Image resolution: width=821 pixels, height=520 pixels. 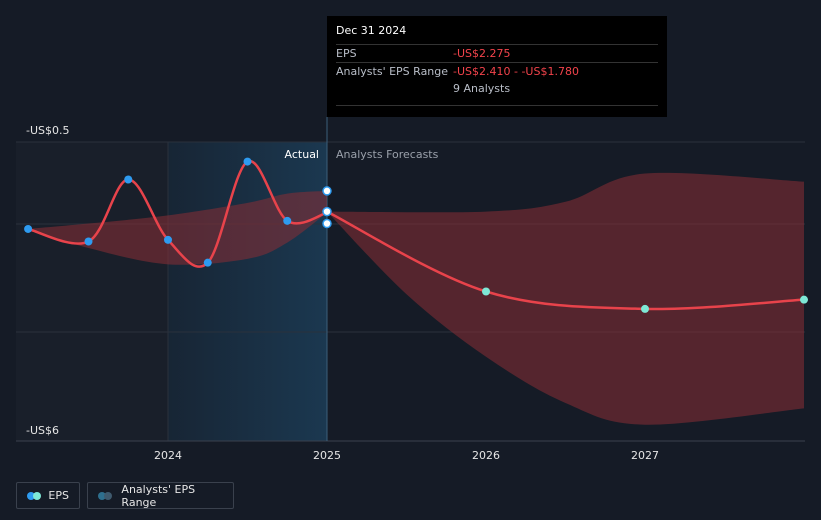 I want to click on tooltip-range-value: -US$2.410 - -US$1.780, so click(x=516, y=71).